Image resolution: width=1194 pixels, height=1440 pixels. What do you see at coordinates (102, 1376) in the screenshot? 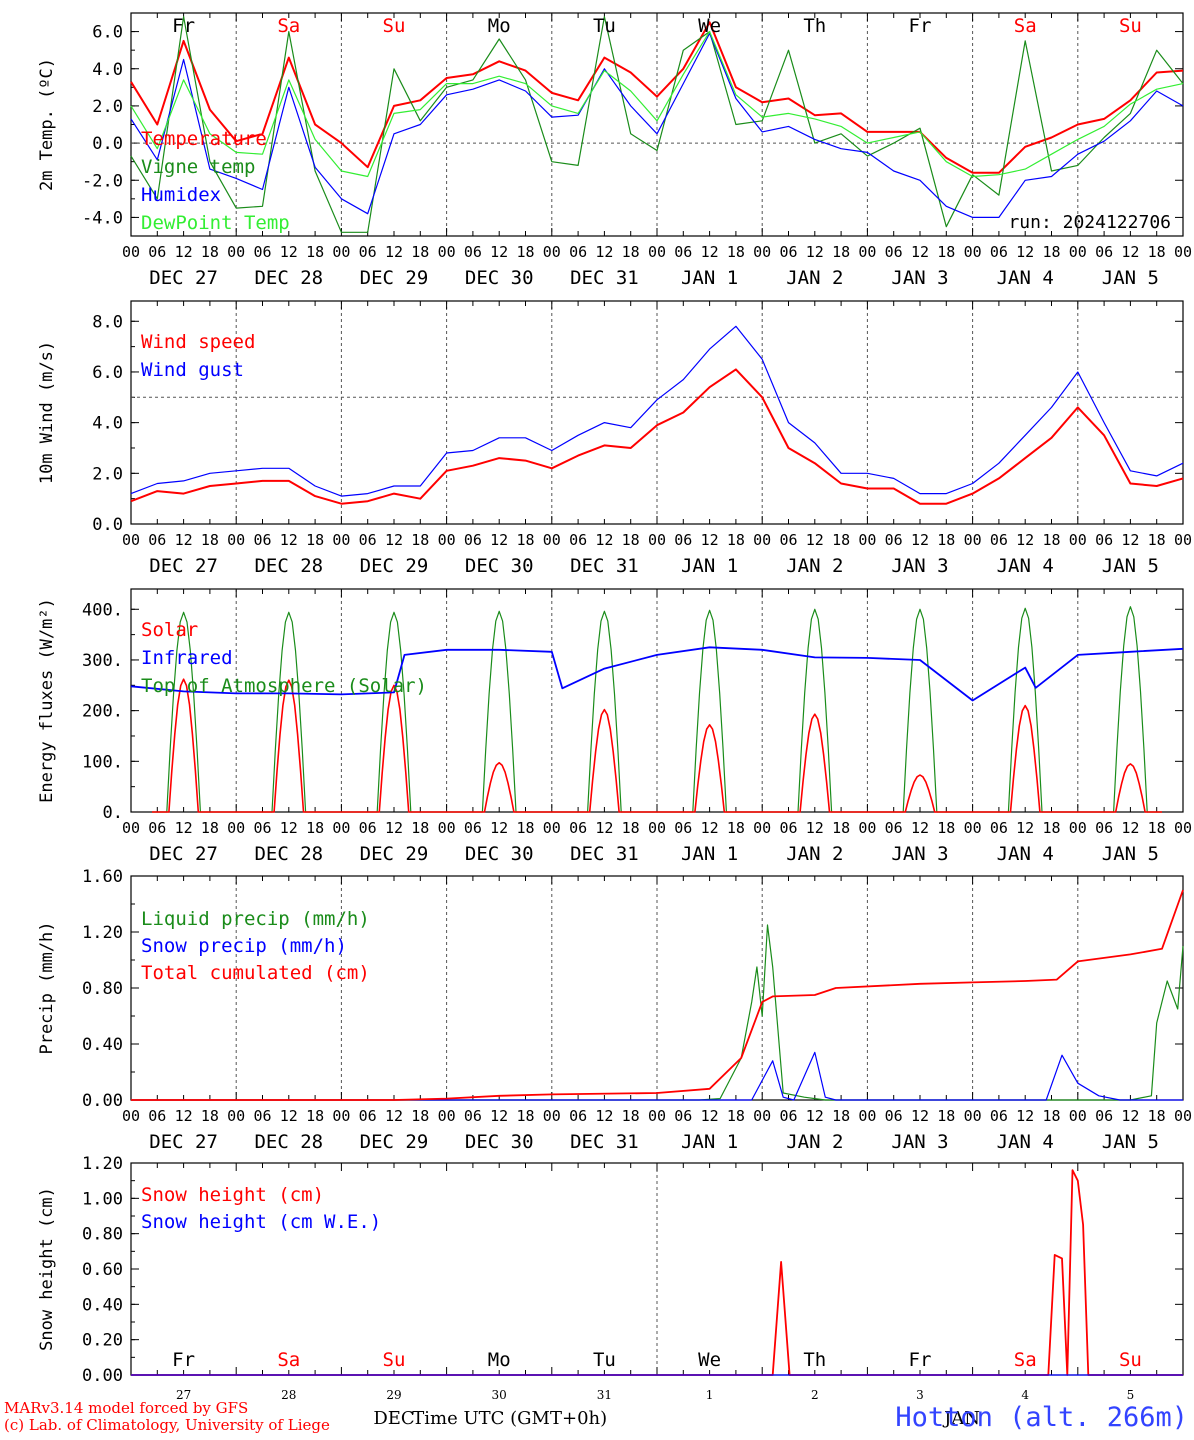
I see `y-tick-label: 0.00` at bounding box center [102, 1376].